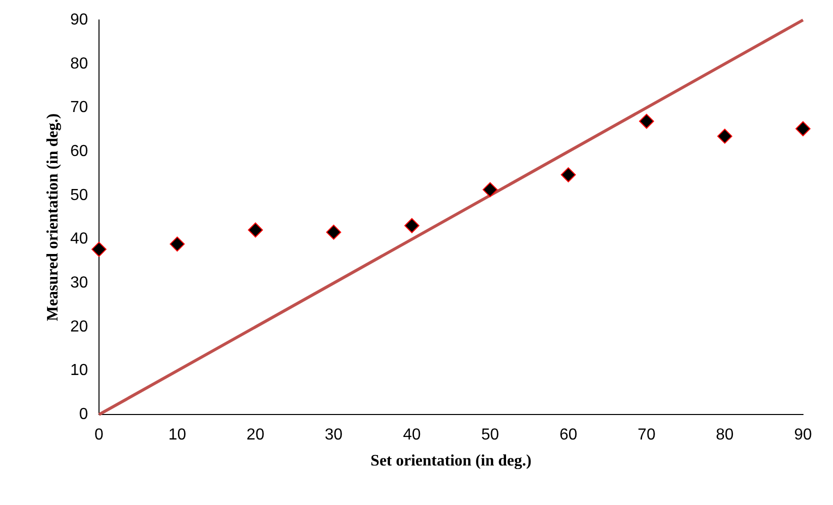 The height and width of the screenshot is (505, 833). What do you see at coordinates (255, 435) in the screenshot?
I see `x-tick-label: 20` at bounding box center [255, 435].